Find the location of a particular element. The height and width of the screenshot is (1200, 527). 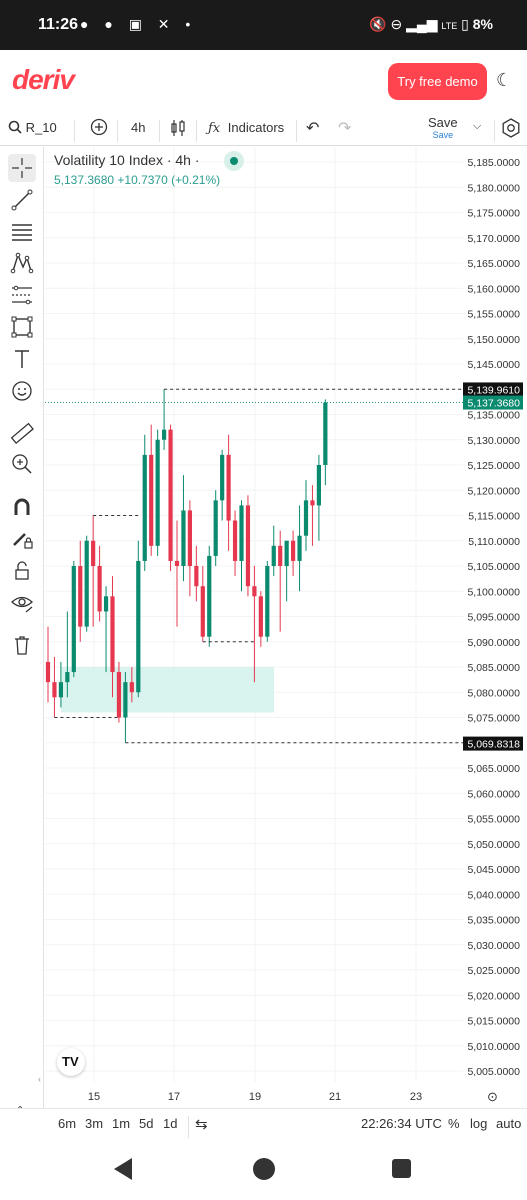

status-time: 11:26 is located at coordinates (58, 24).